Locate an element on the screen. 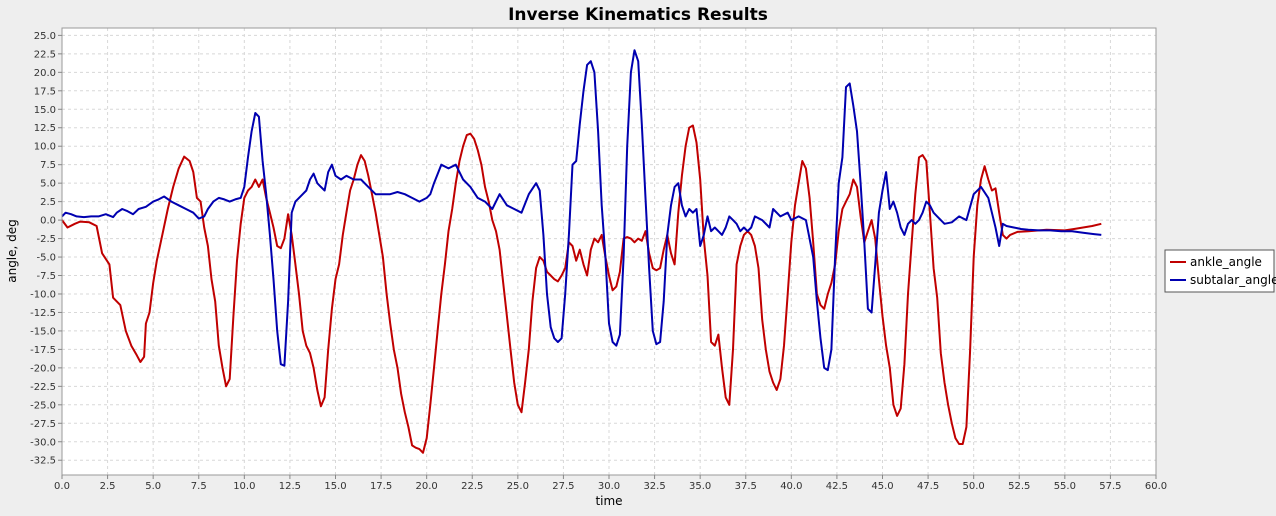  y-tick-label: -20.0 is located at coordinates (43, 368).